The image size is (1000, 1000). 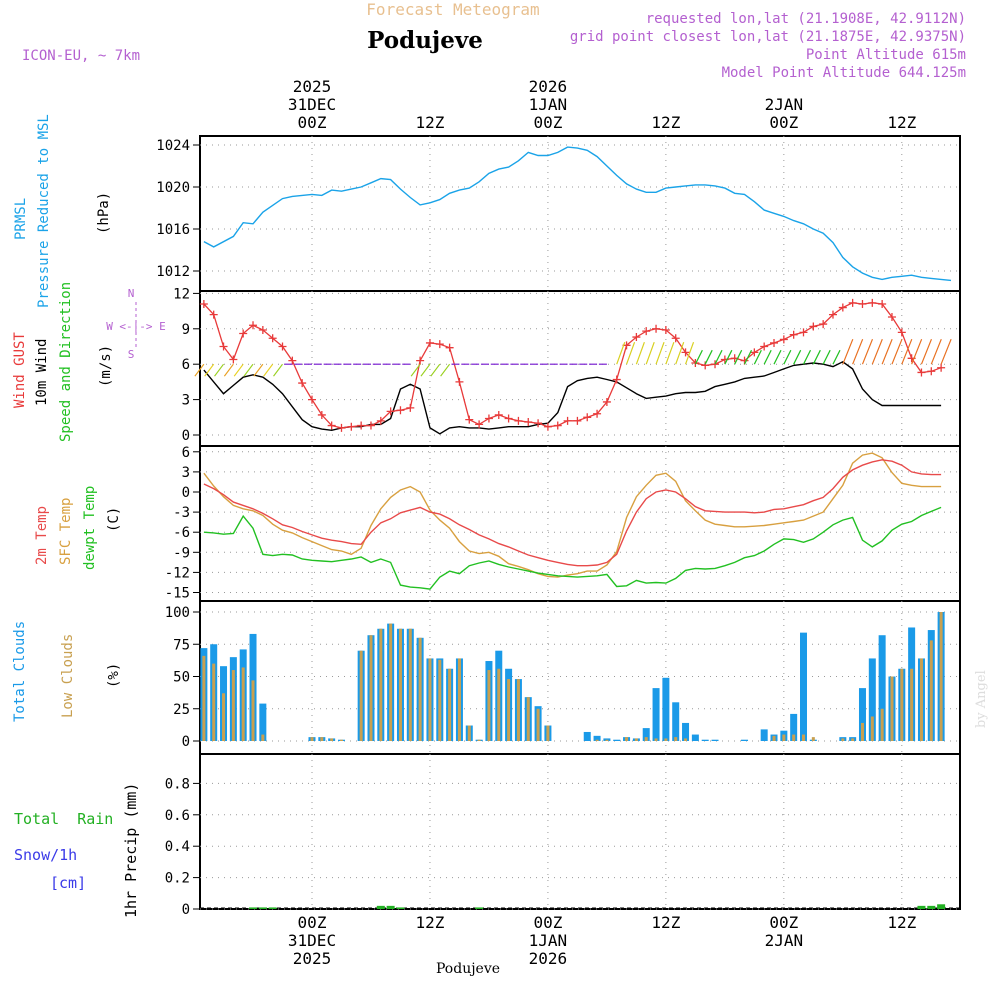 I want to click on y-tick-label: 1012, so click(x=173, y=272).